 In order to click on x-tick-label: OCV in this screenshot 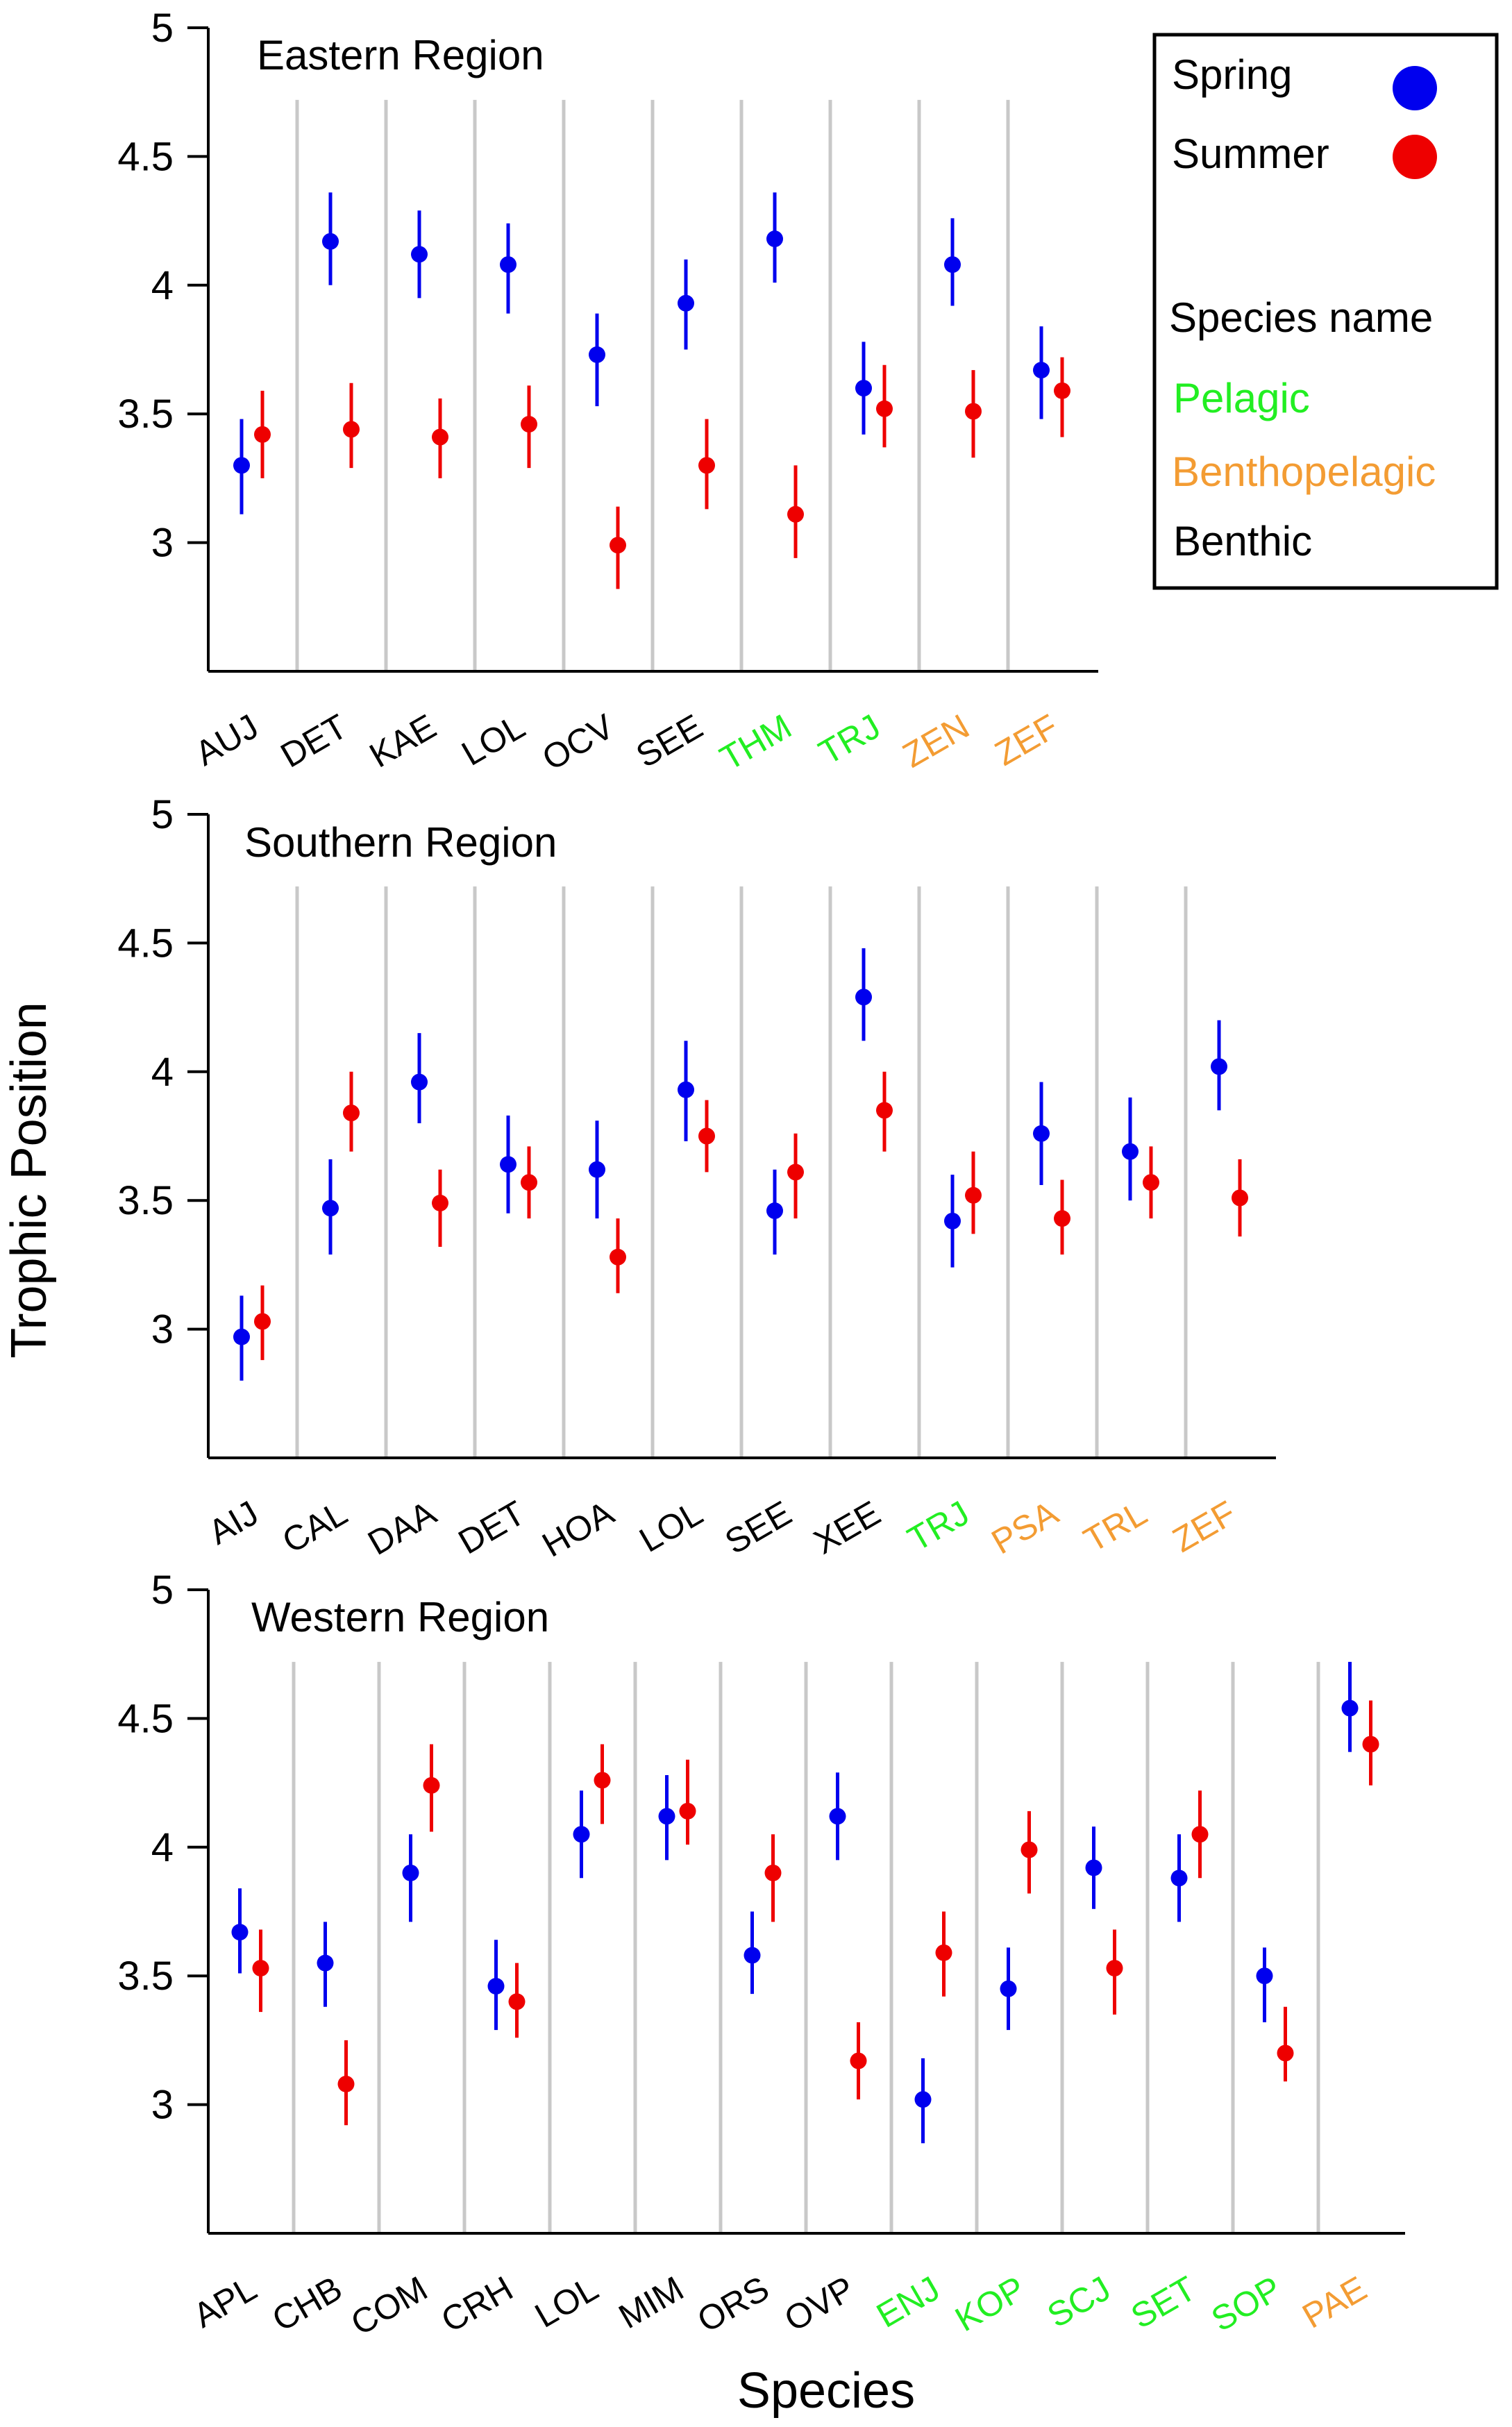, I will do `click(578, 743)`.